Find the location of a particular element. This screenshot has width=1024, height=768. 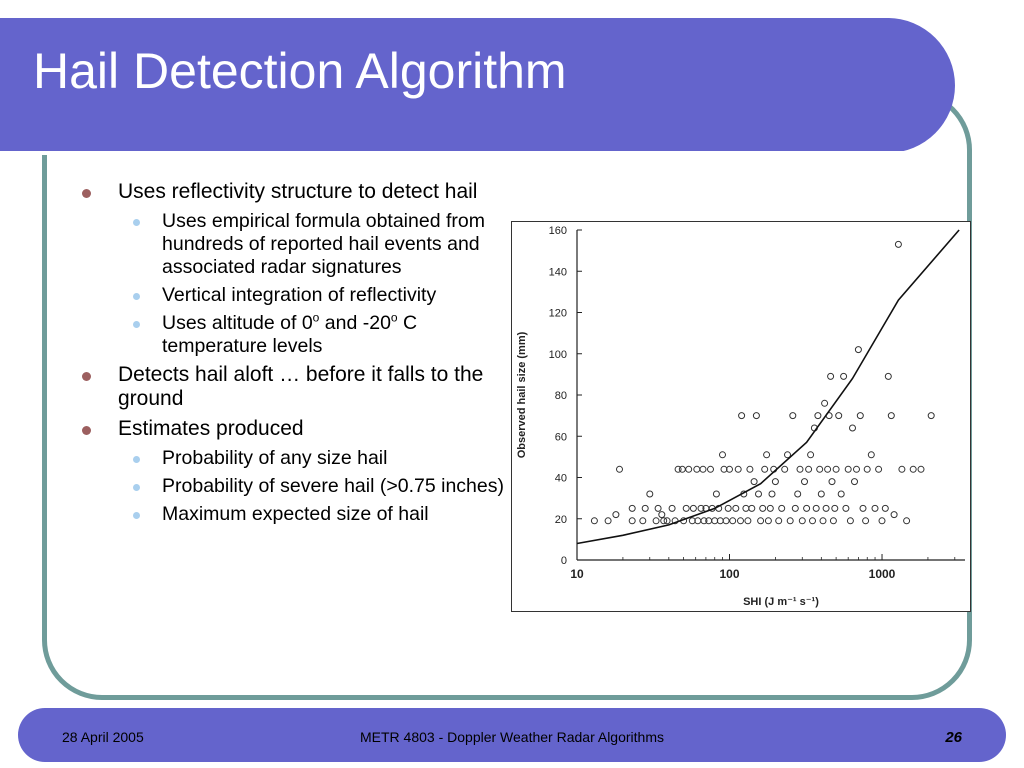

temp-pre: Uses altitude of 0 is located at coordinates (237, 323).